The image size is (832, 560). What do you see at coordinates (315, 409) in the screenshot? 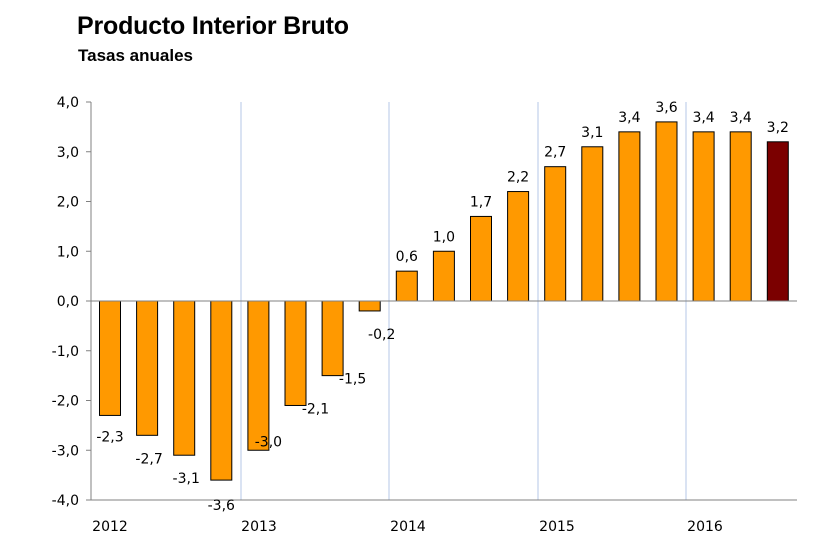
I see `data-label: -2,1` at bounding box center [315, 409].